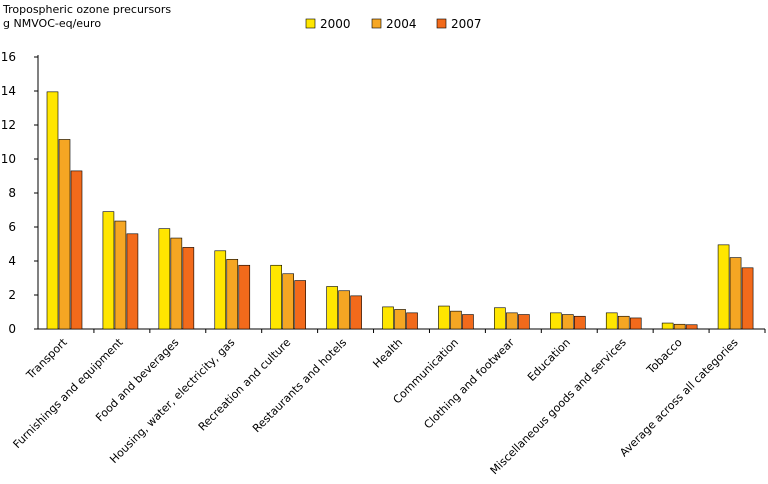 This screenshot has width=768, height=484. Describe the element at coordinates (441, 23) in the screenshot. I see `legend-swatch-2007` at that location.